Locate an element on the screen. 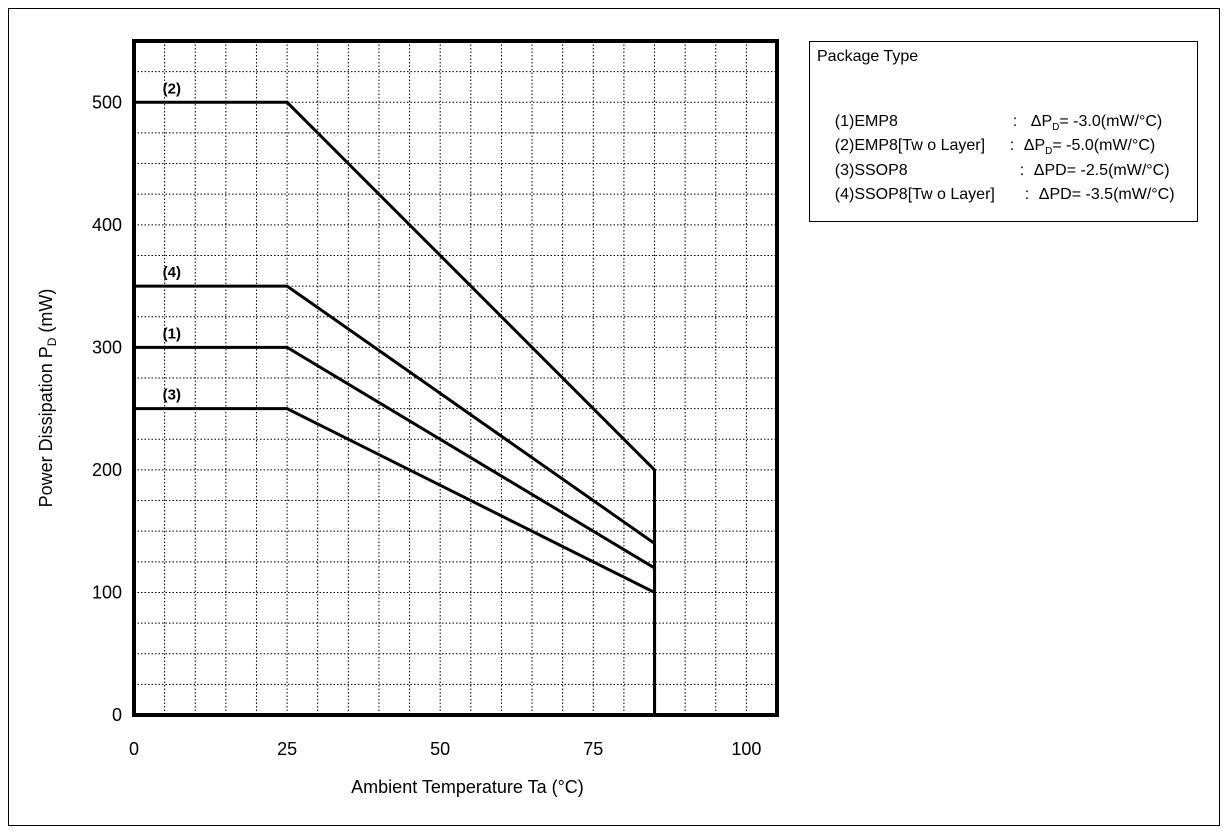  legend-row-3: (3)SSOP8: ΔPD= -2.5(mW/°C) is located at coordinates (993, 171).